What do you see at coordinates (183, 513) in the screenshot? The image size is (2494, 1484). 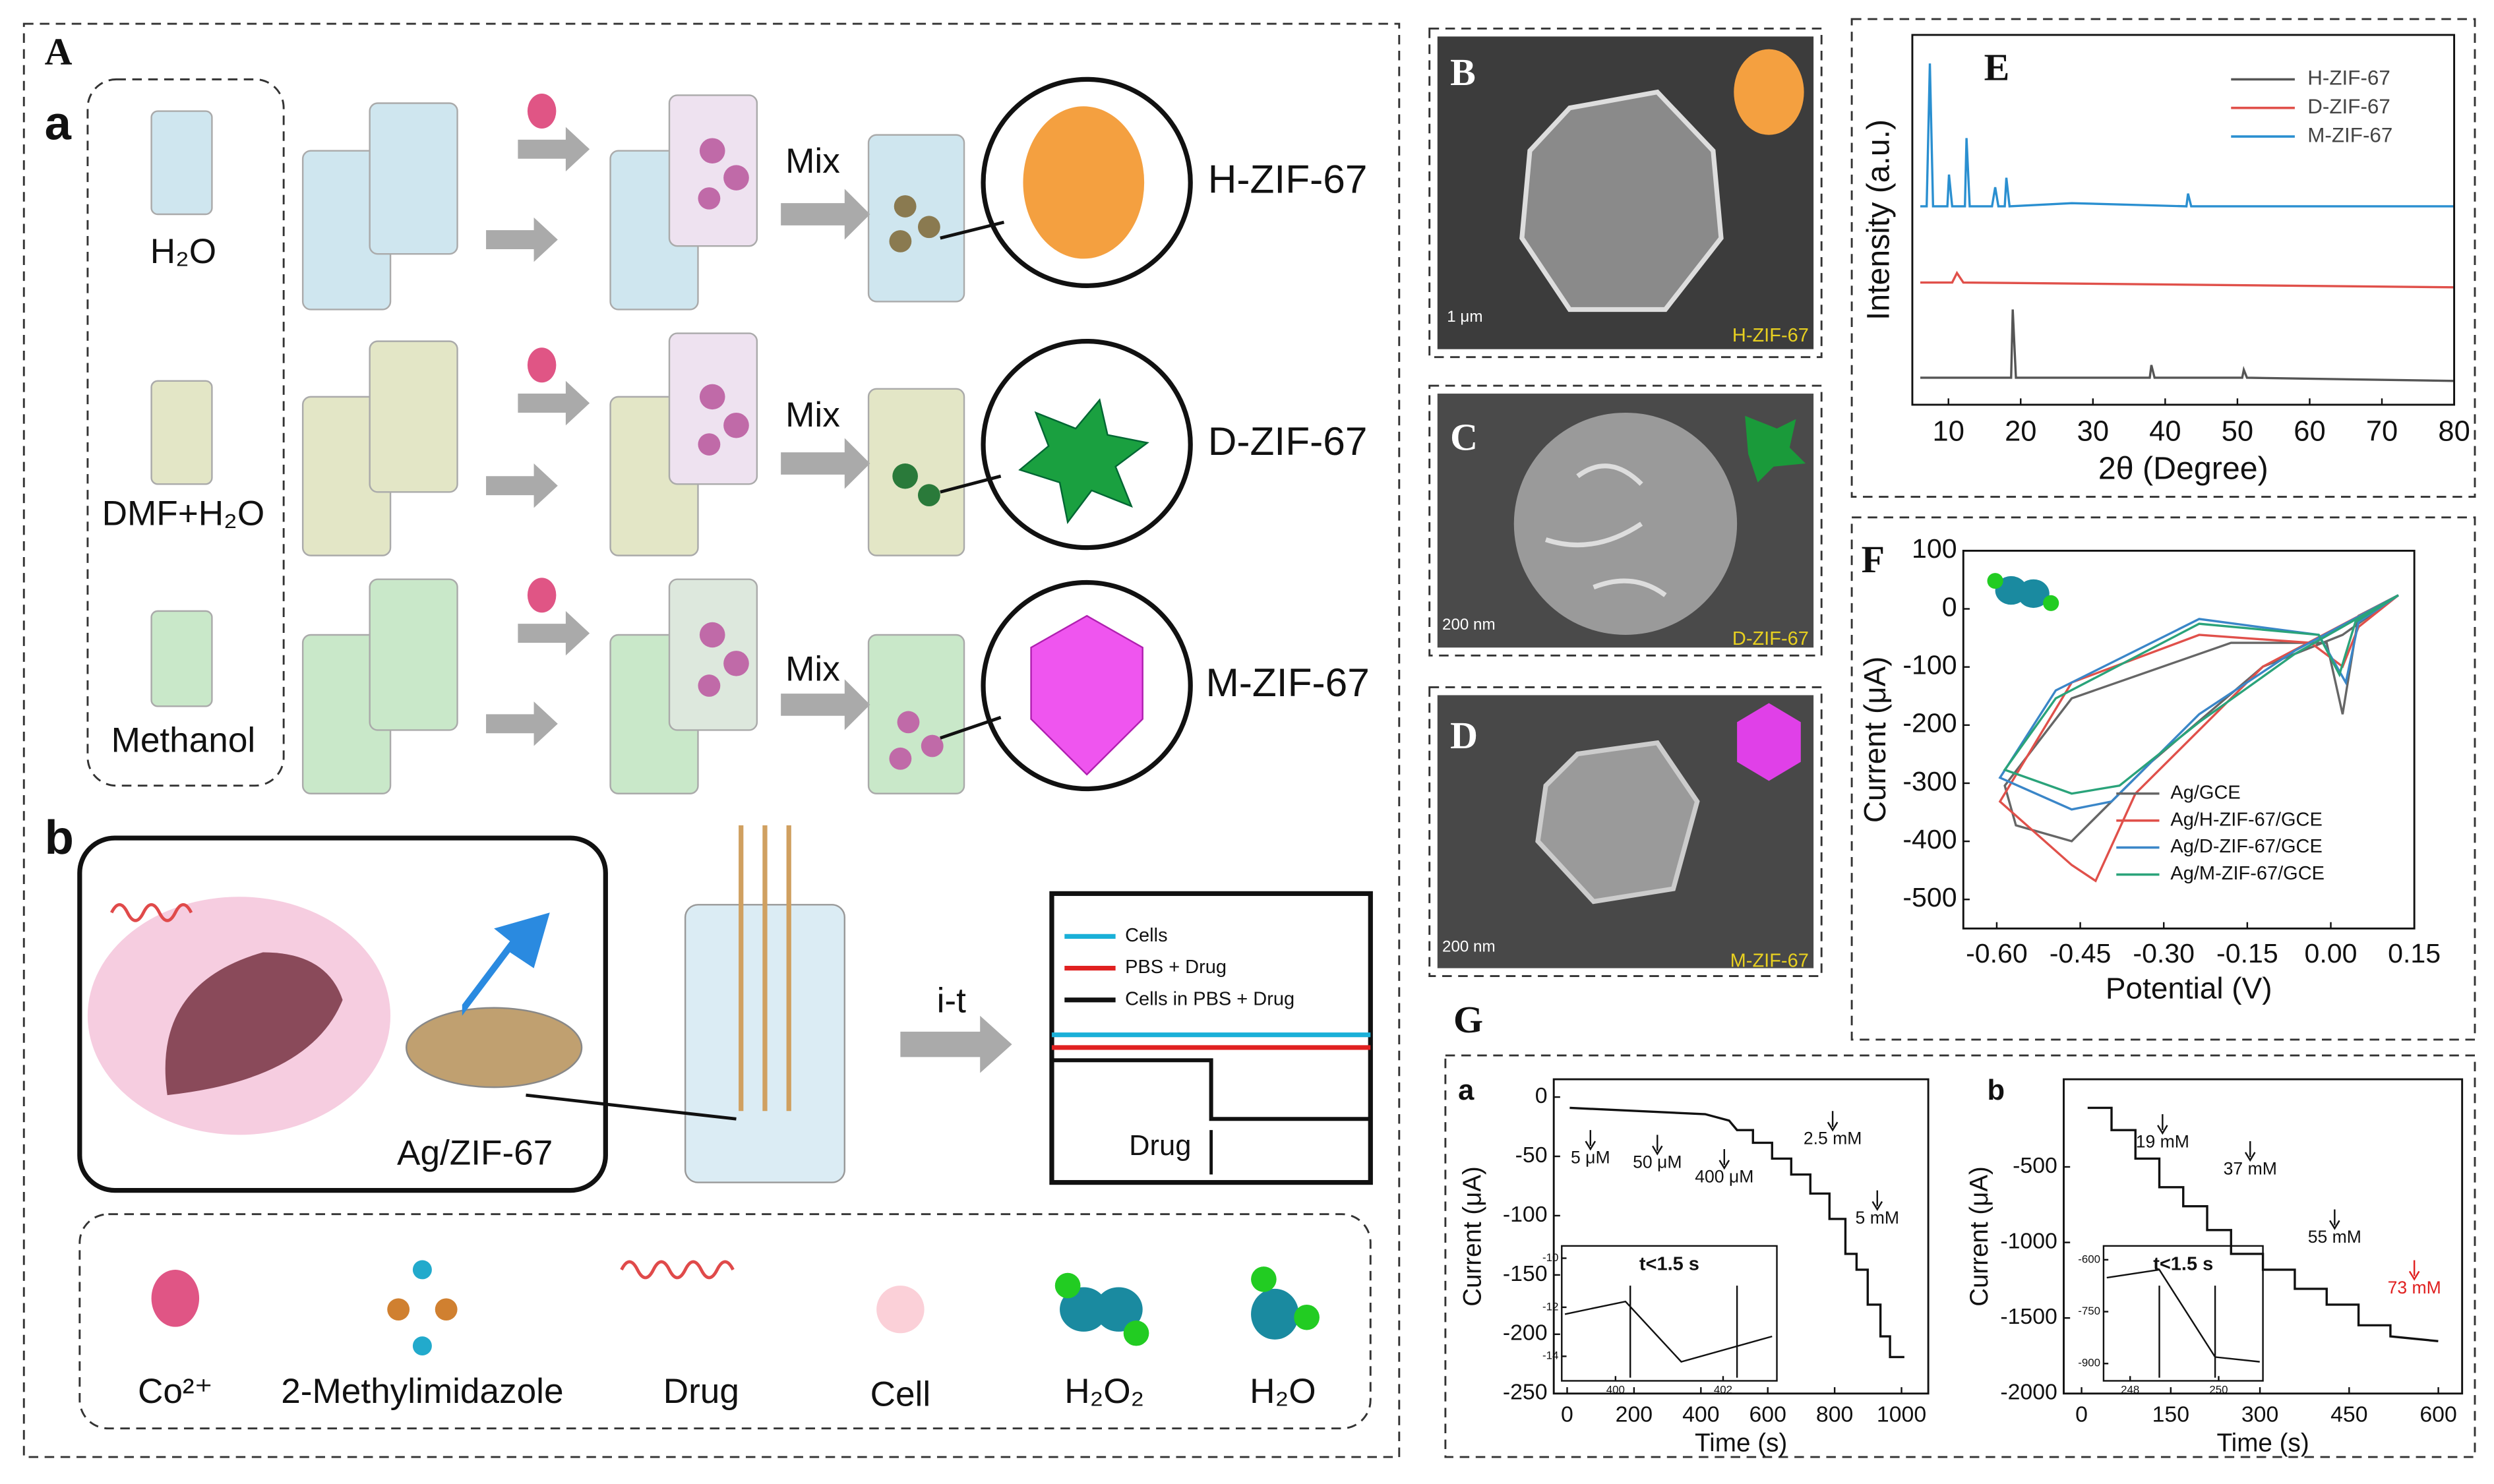 I see `solvent-label: DMF+H₂O` at bounding box center [183, 513].